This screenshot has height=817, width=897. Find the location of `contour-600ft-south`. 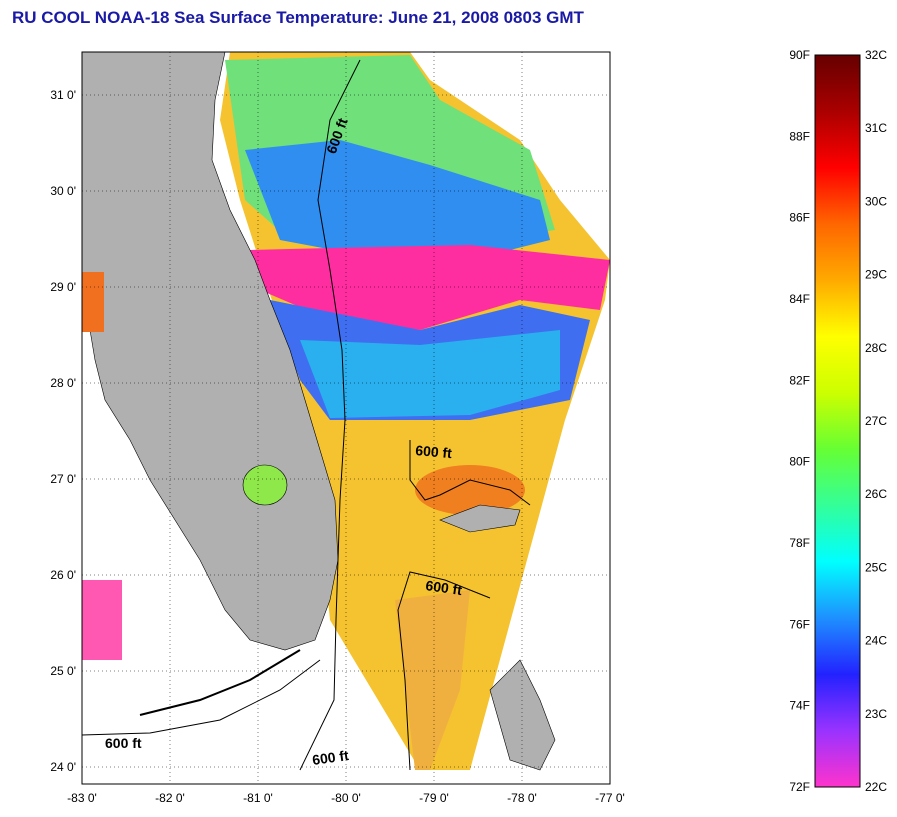

contour-600ft-south is located at coordinates (444, 671).